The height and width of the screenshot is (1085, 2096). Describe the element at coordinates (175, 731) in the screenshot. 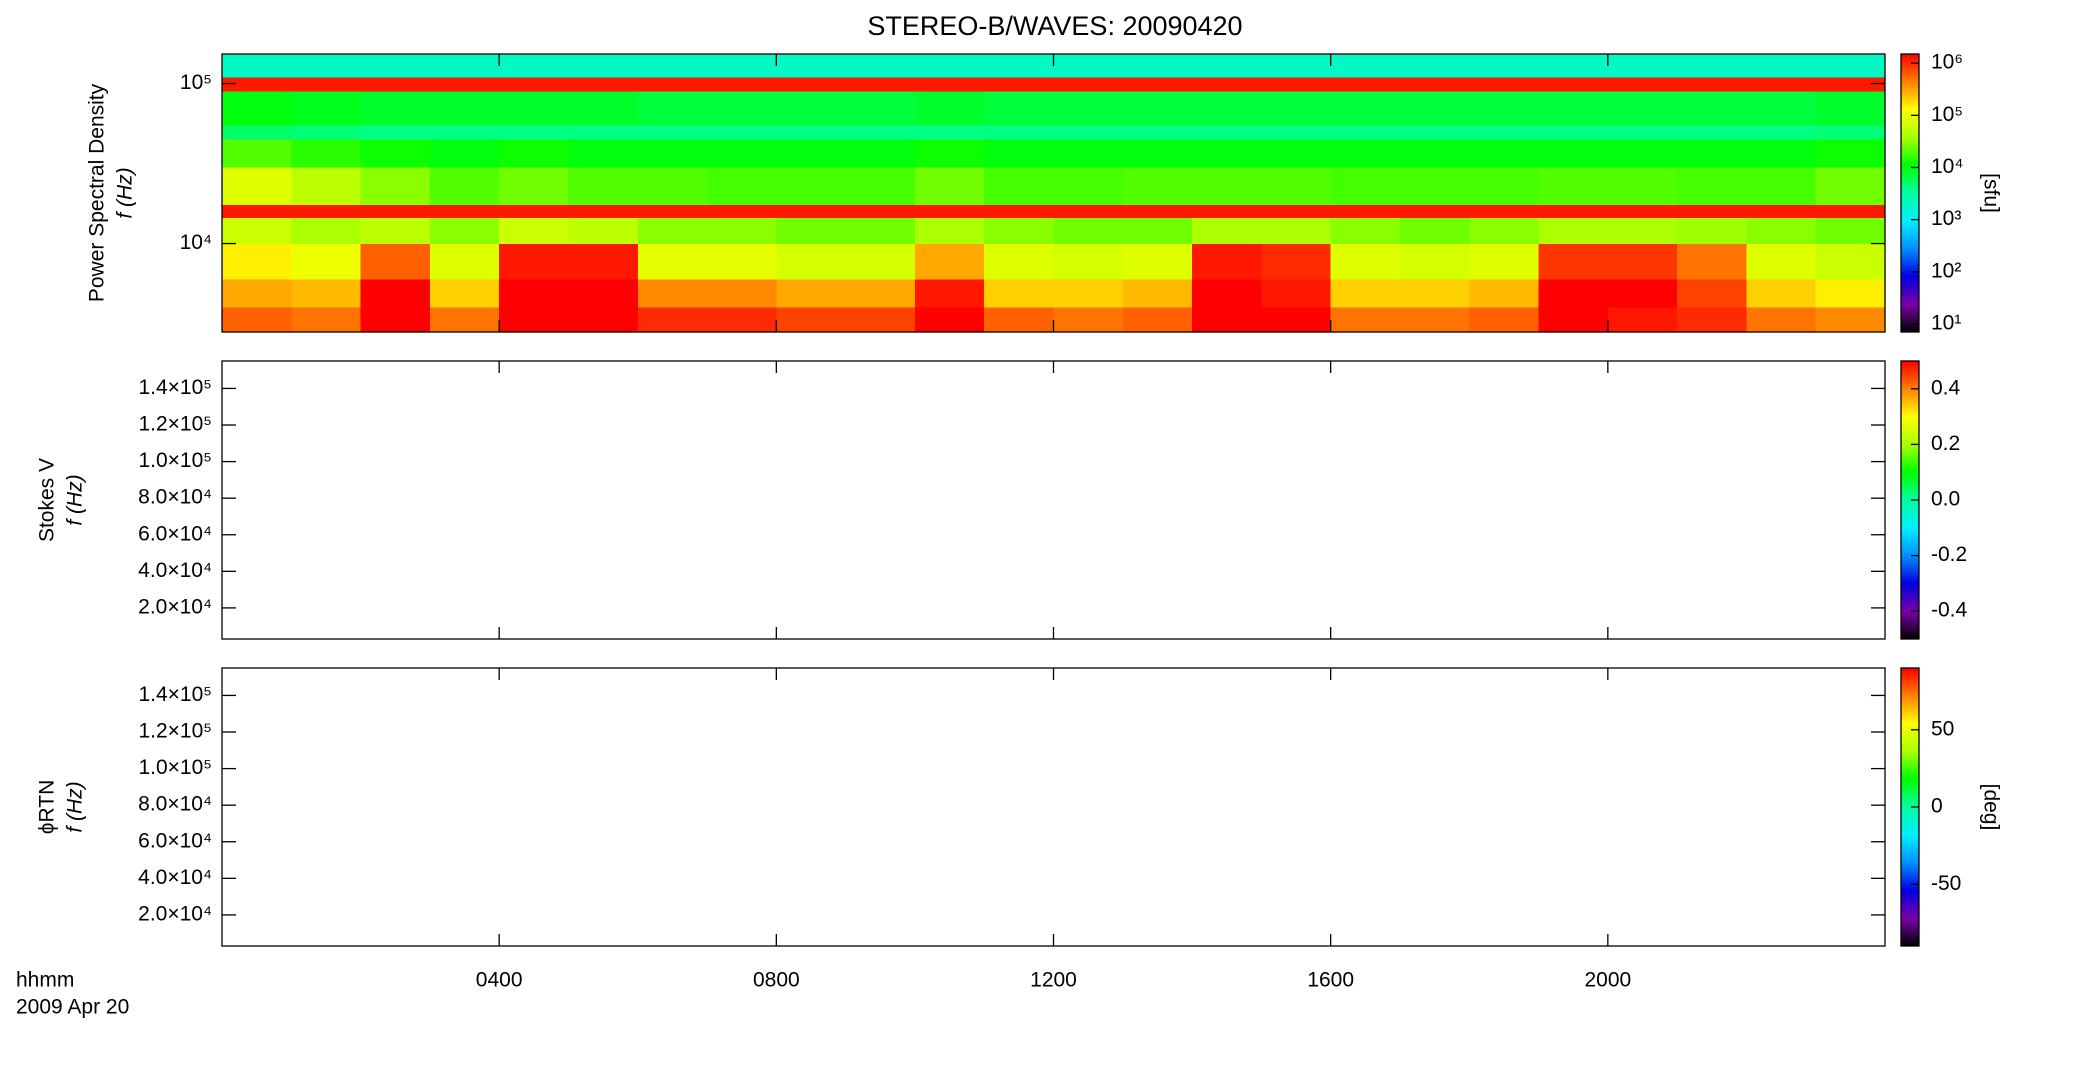

I see `y-tick-label: 1.2×10⁵` at that location.